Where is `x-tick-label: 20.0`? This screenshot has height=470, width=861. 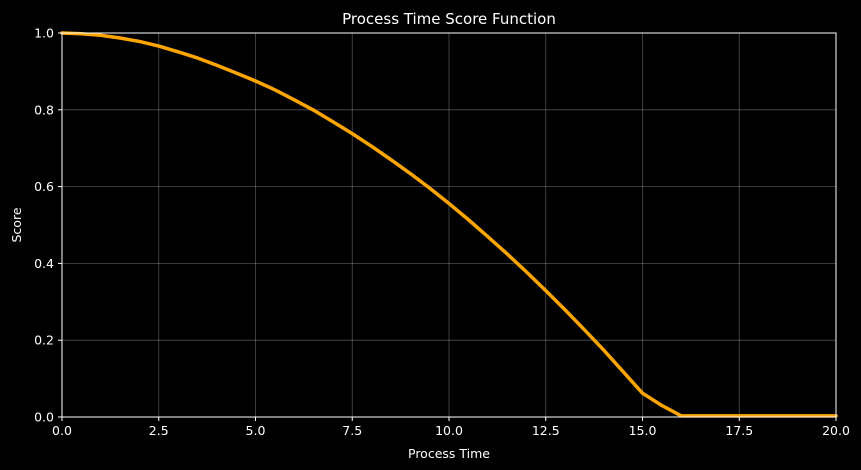 x-tick-label: 20.0 is located at coordinates (836, 430).